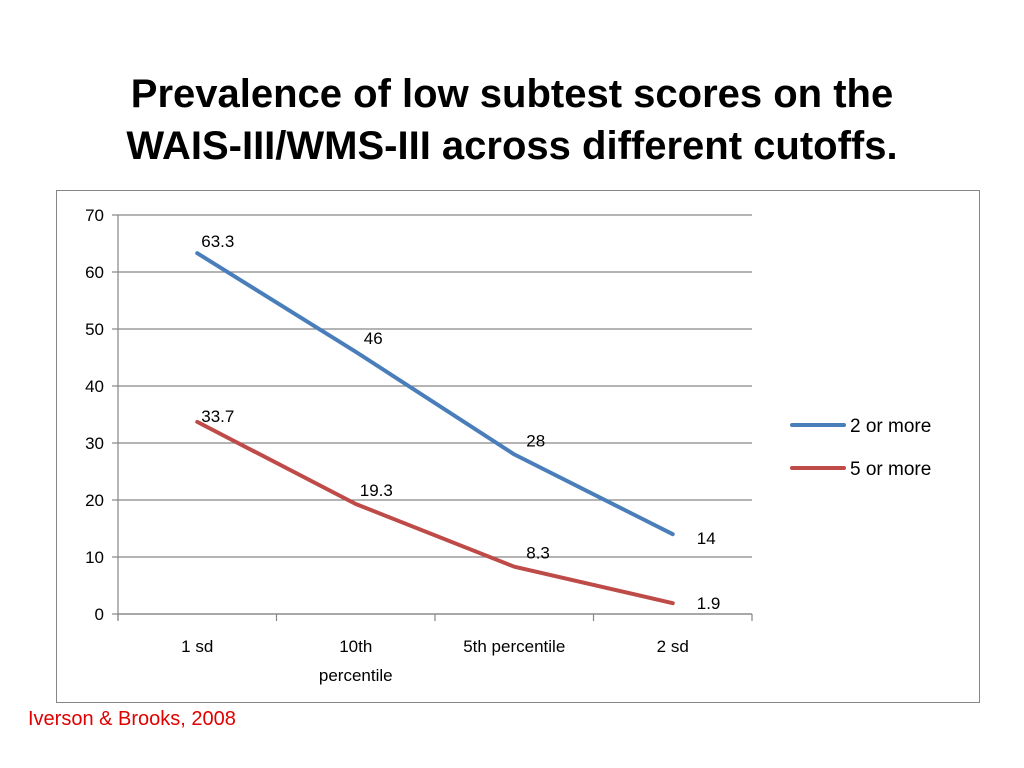 This screenshot has height=768, width=1024. Describe the element at coordinates (709, 603) in the screenshot. I see `data-label: 1.9` at that location.